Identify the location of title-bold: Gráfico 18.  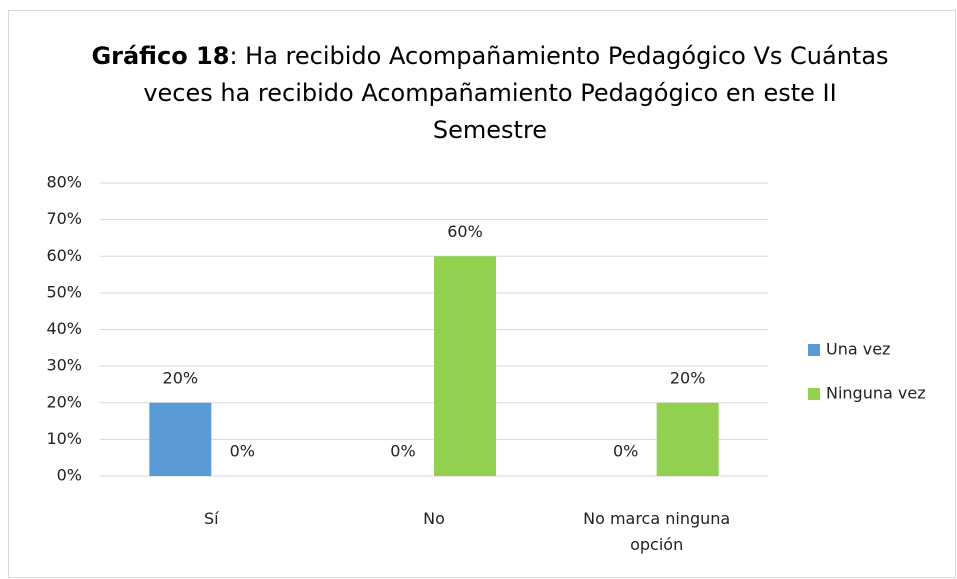
(160, 56).